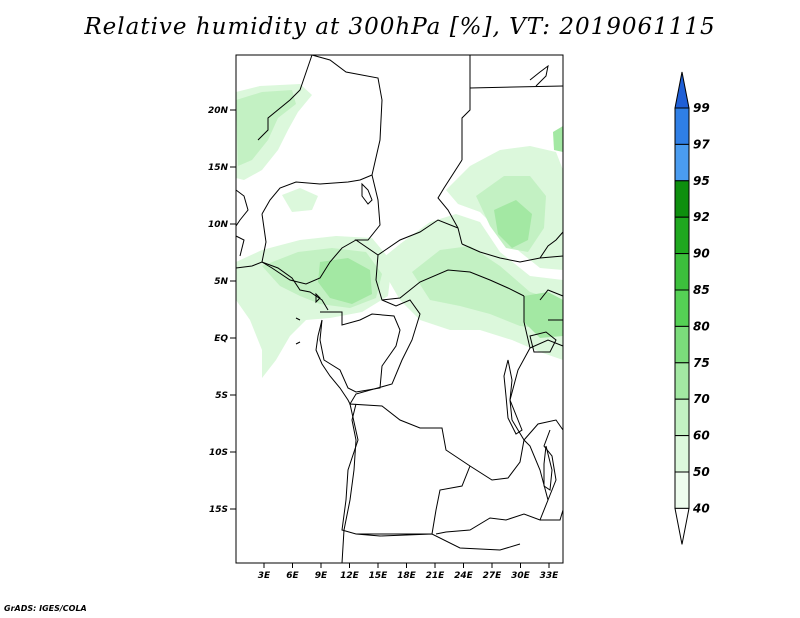 The height and width of the screenshot is (618, 800). What do you see at coordinates (321, 576) in the screenshot?
I see `lon-tick-label: 9E` at bounding box center [321, 576].